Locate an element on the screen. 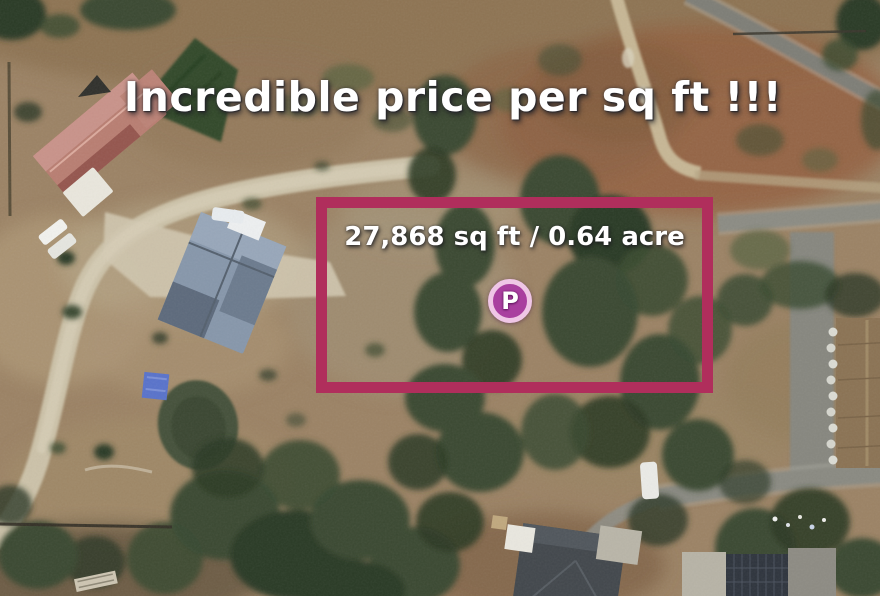 This screenshot has width=880, height=596. lot-size-label: 27,868 sq ft / 0.64 acre is located at coordinates (514, 237).